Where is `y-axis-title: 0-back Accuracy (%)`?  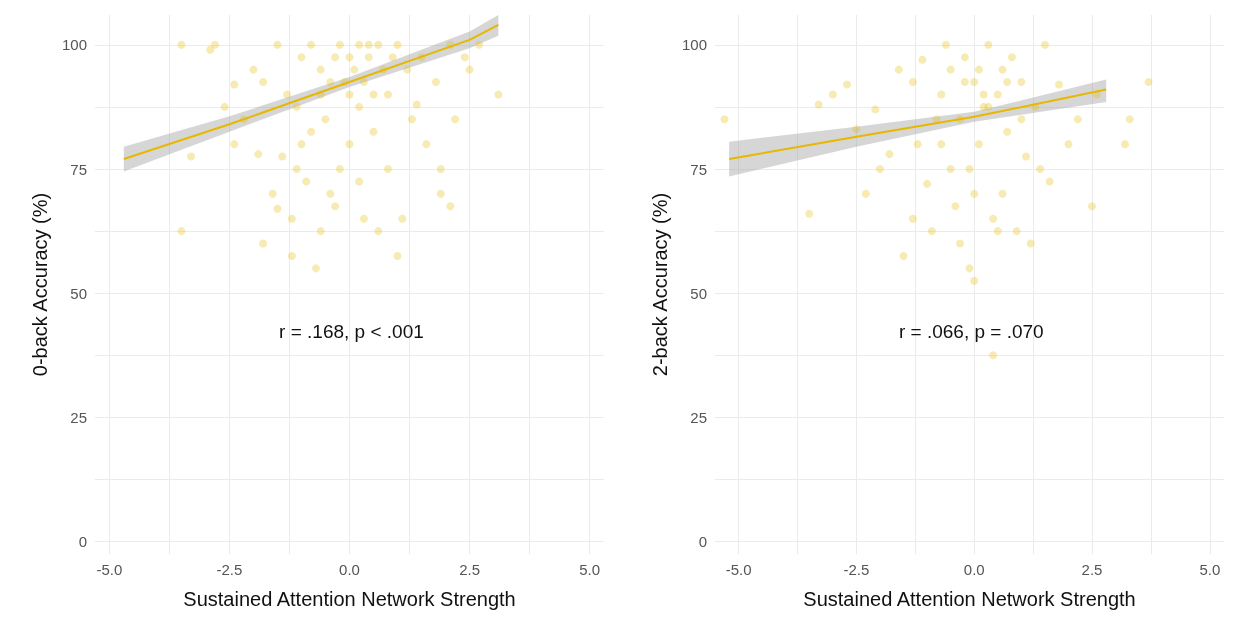
y-axis-title: 0-back Accuracy (%) is located at coordinates (40, 284).